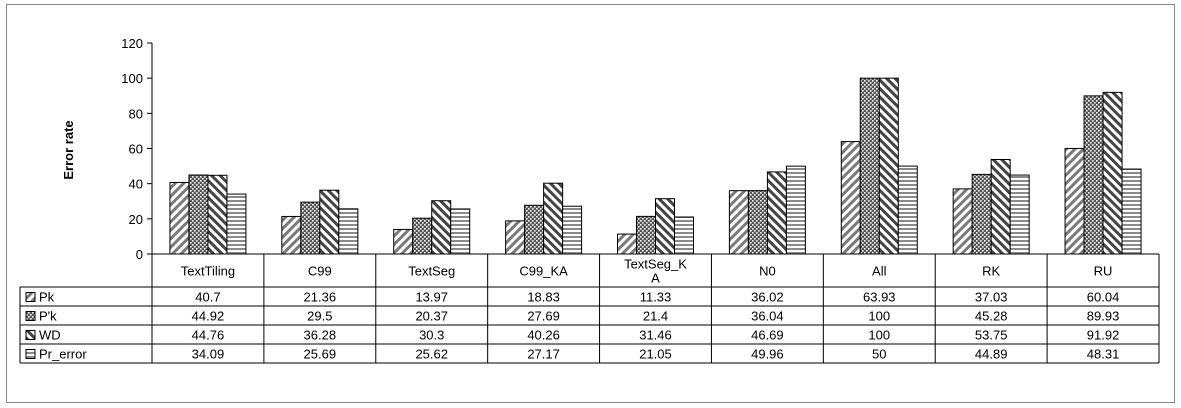 This screenshot has width=1181, height=408. Describe the element at coordinates (767, 335) in the screenshot. I see `data-value: 46.69` at that location.